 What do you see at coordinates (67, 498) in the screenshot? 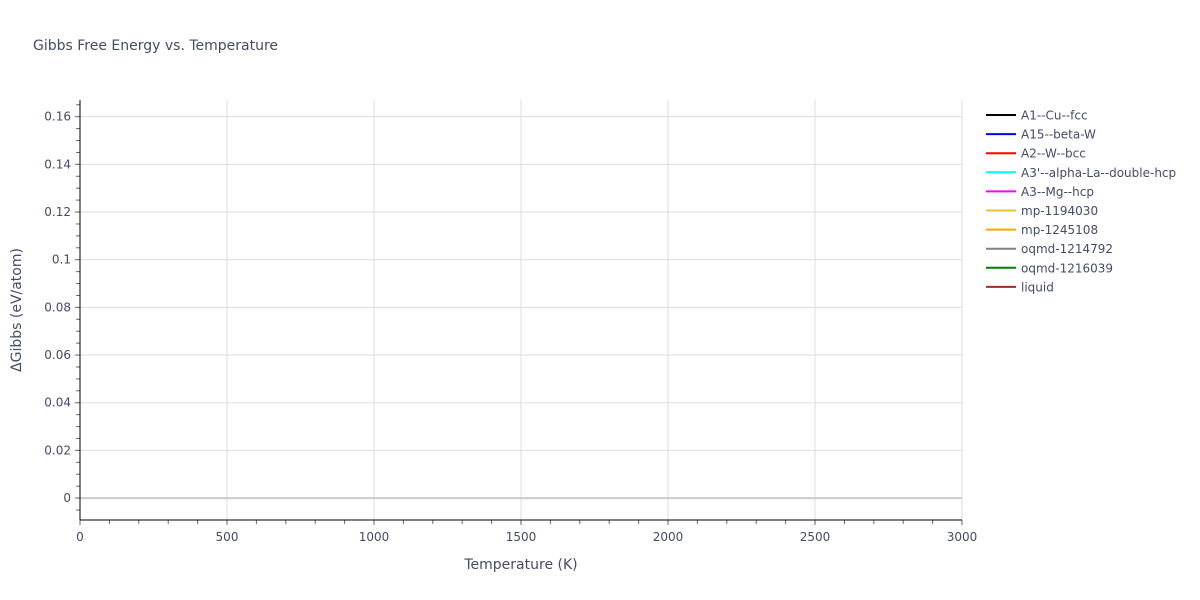
I see `y-tick-label: 0` at bounding box center [67, 498].